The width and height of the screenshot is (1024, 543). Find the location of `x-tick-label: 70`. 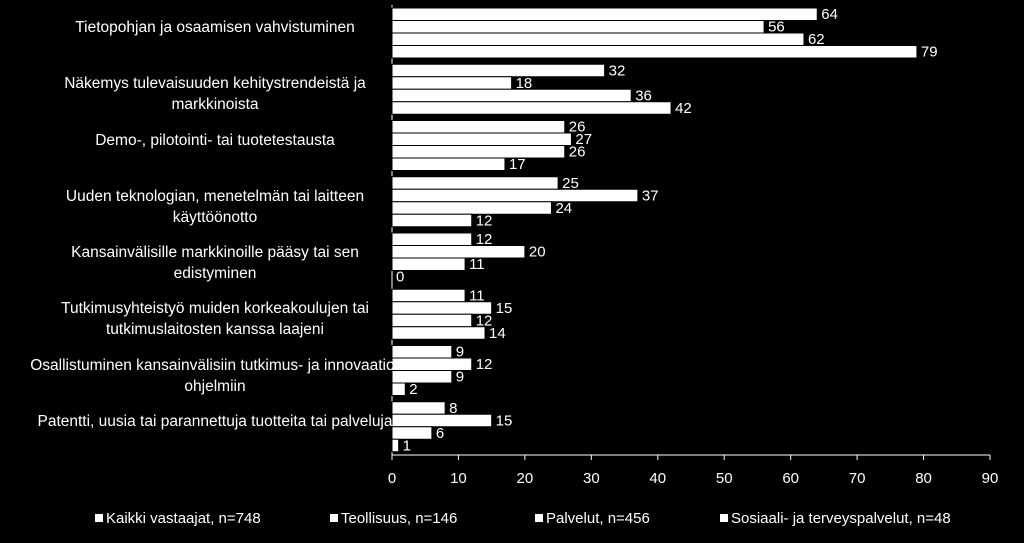

x-tick-label: 70 is located at coordinates (857, 478).